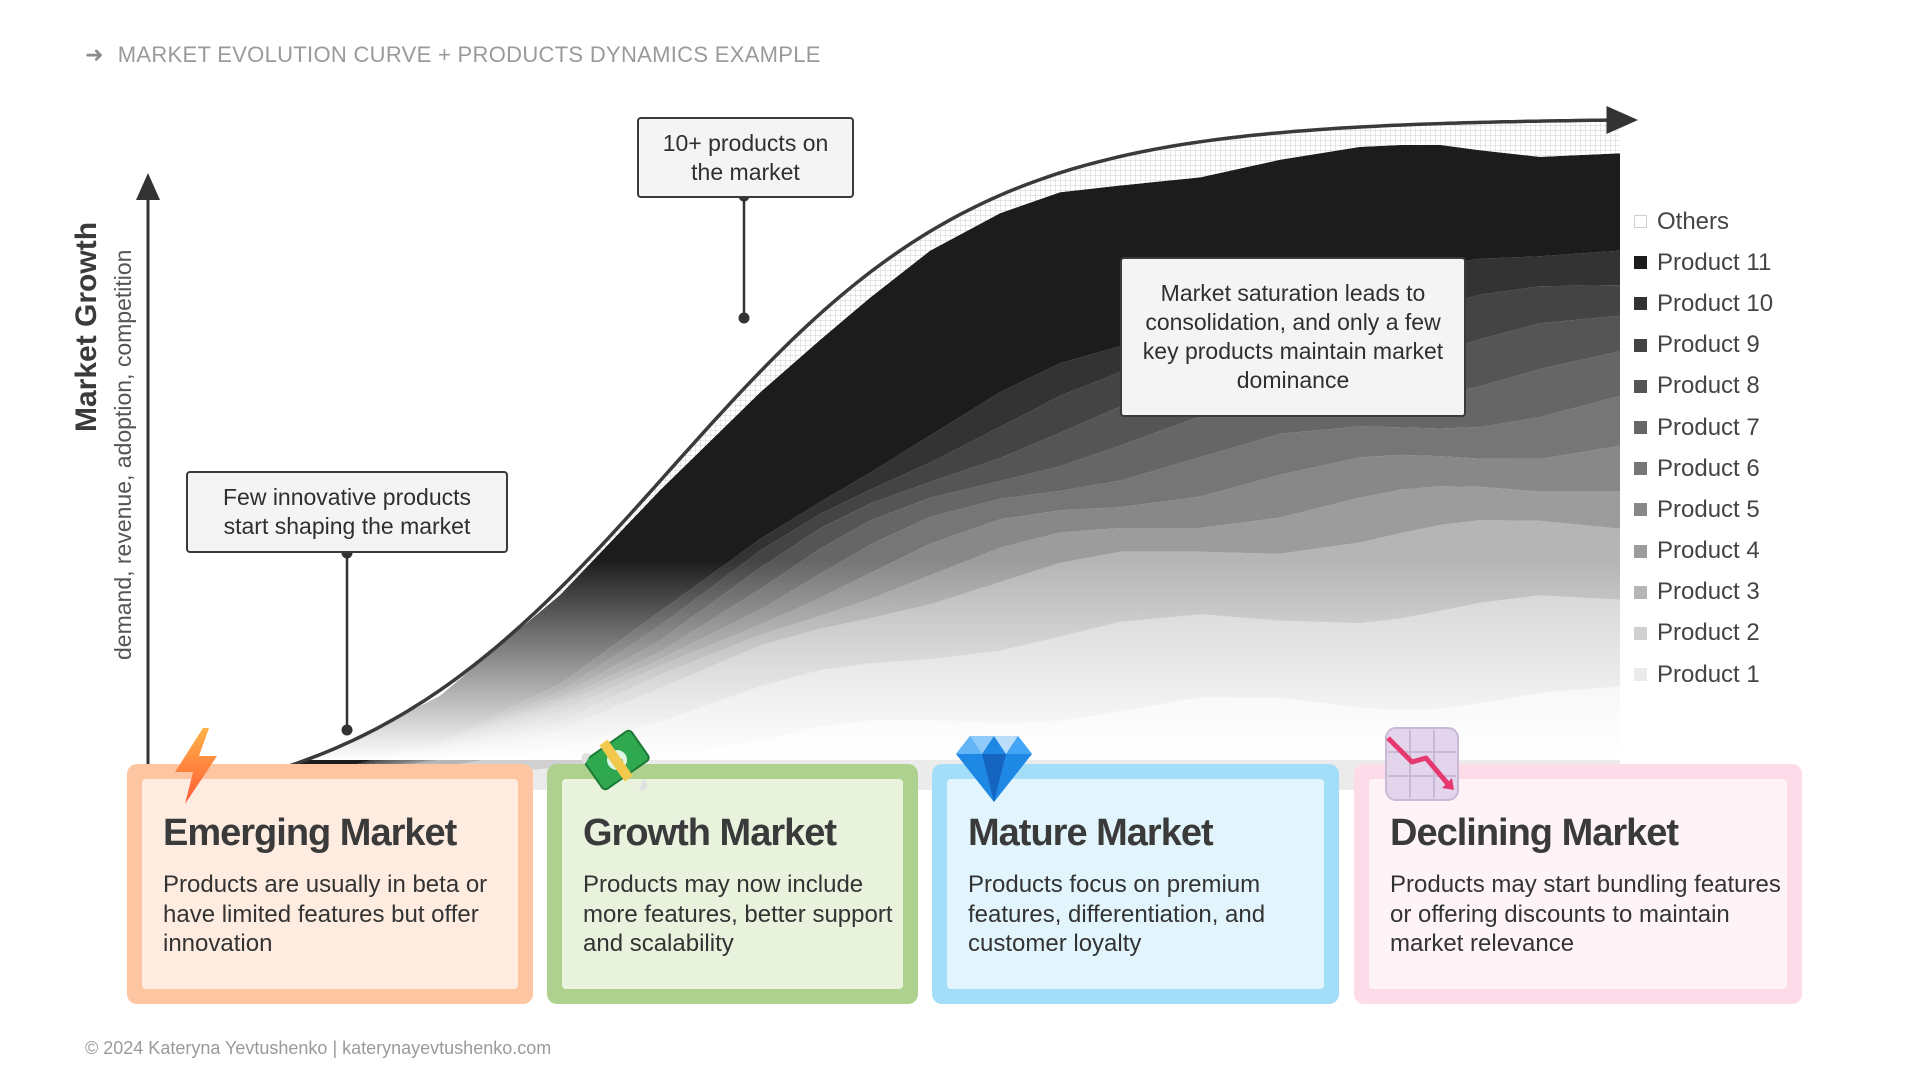  I want to click on legend-item: Product 9, so click(1703, 345).